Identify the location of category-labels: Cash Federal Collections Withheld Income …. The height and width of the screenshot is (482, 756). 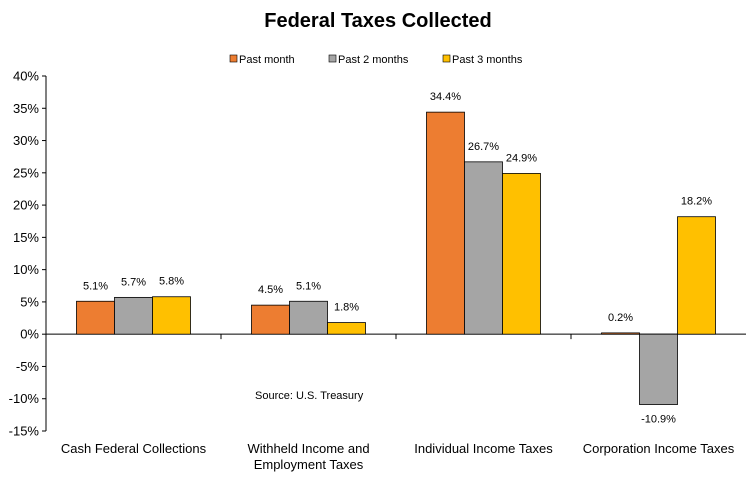
(398, 456).